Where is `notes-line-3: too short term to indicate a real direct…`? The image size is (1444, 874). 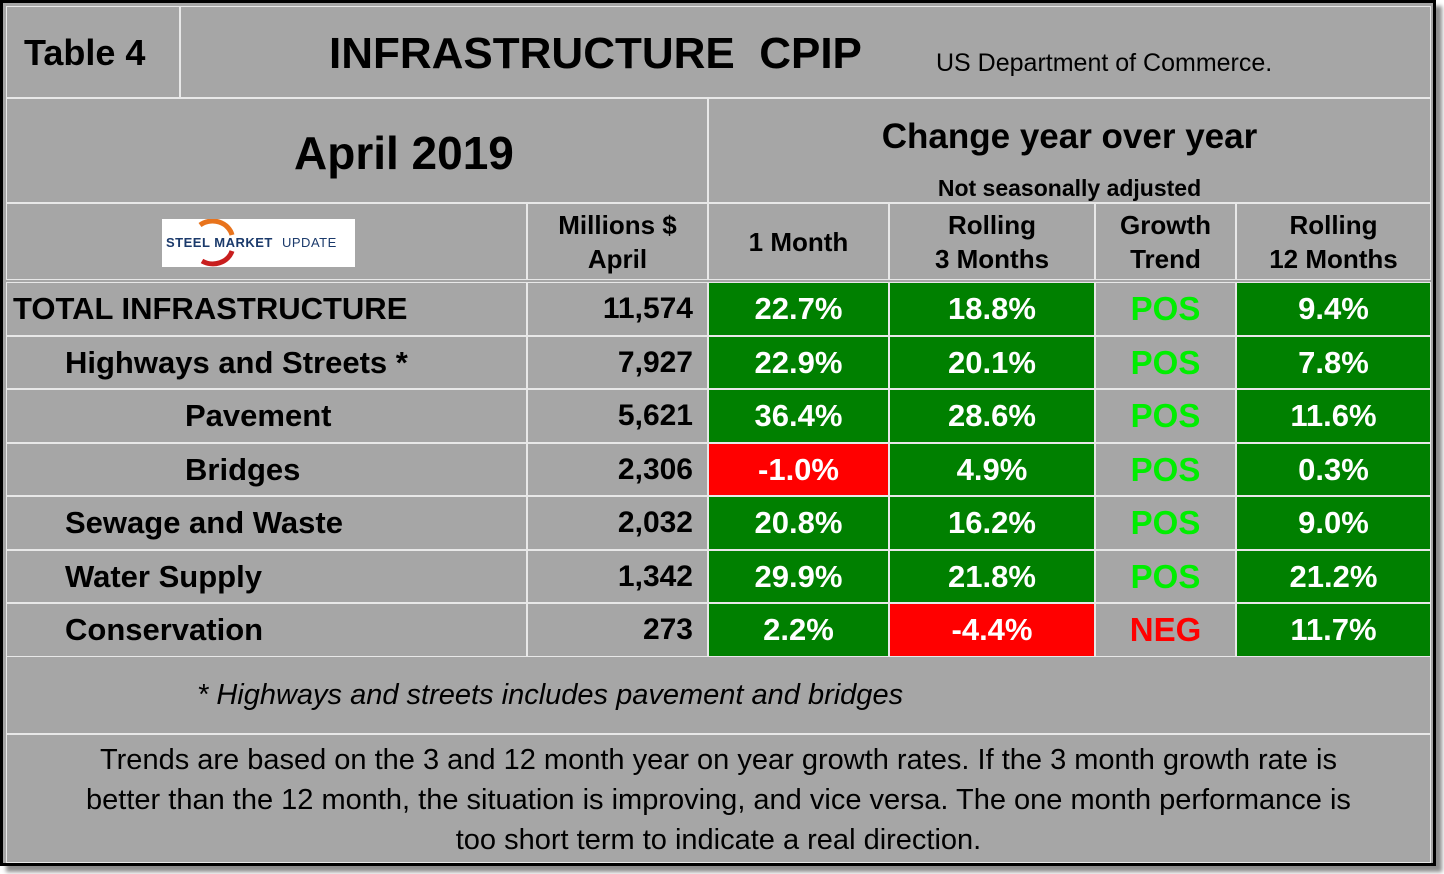 notes-line-3: too short term to indicate a real direct… is located at coordinates (718, 840).